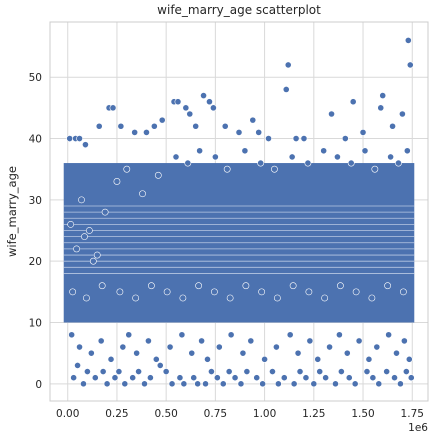  What do you see at coordinates (35, 201) in the screenshot?
I see `y-tick-label: 30` at bounding box center [35, 201].